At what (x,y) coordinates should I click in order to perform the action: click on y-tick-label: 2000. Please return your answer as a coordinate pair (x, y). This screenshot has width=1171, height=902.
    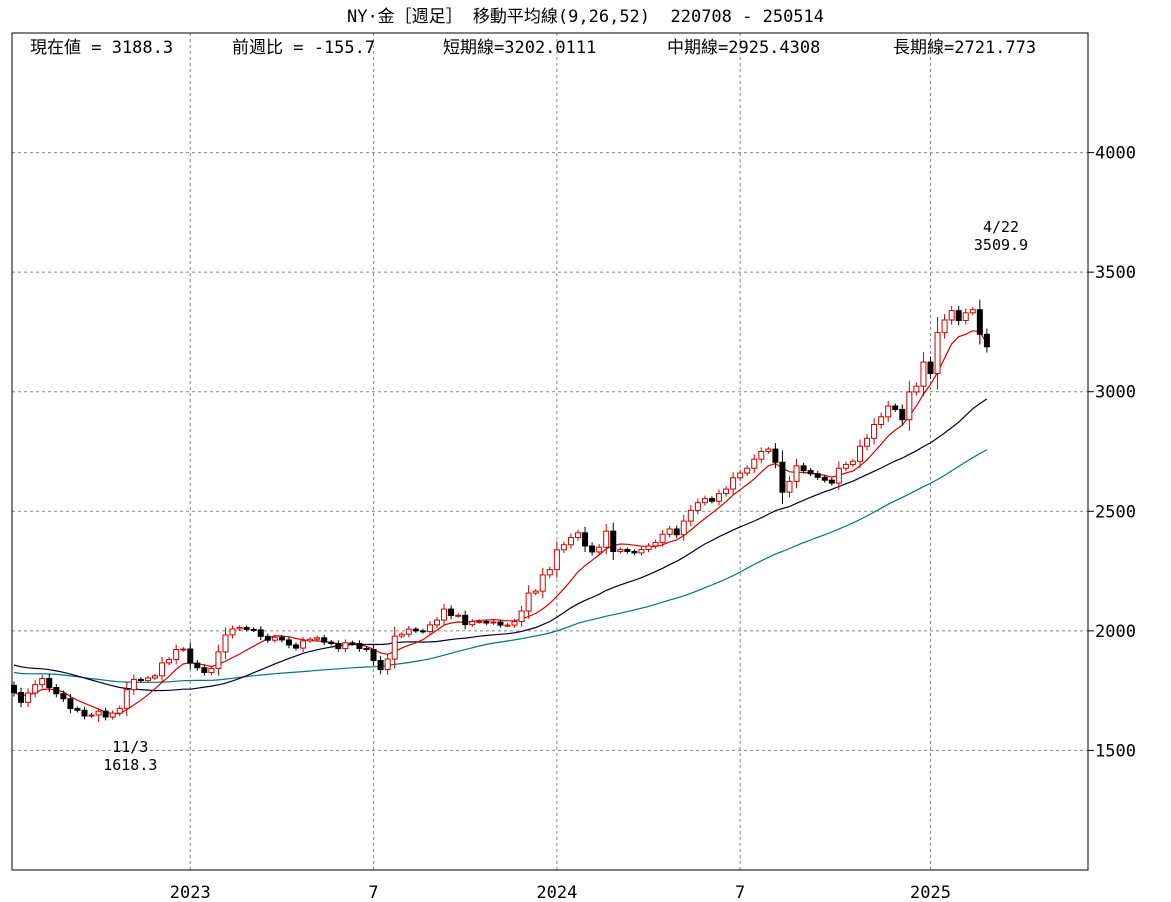
    Looking at the image, I should click on (1115, 632).